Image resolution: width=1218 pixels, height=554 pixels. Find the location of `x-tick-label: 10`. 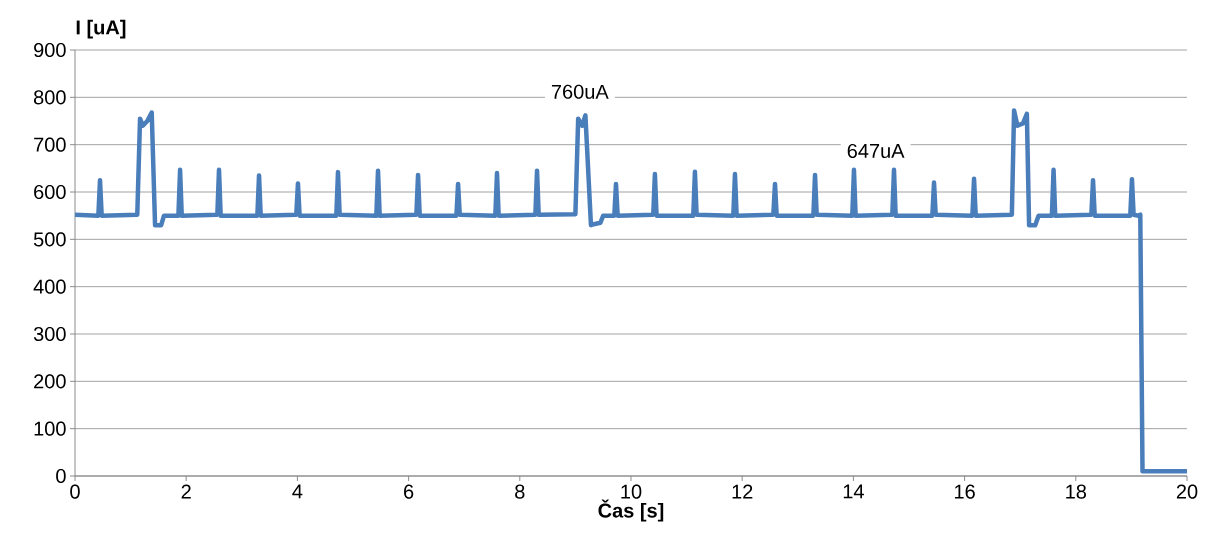

x-tick-label: 10 is located at coordinates (631, 491).